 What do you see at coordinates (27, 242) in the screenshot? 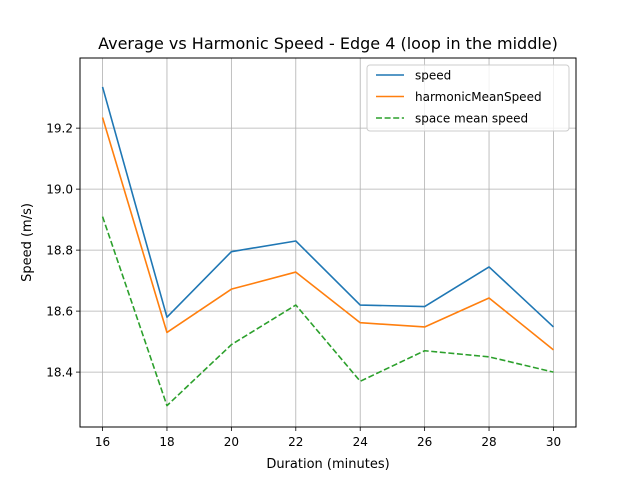
I see `y-axis-label: Speed (m/s)` at bounding box center [27, 242].